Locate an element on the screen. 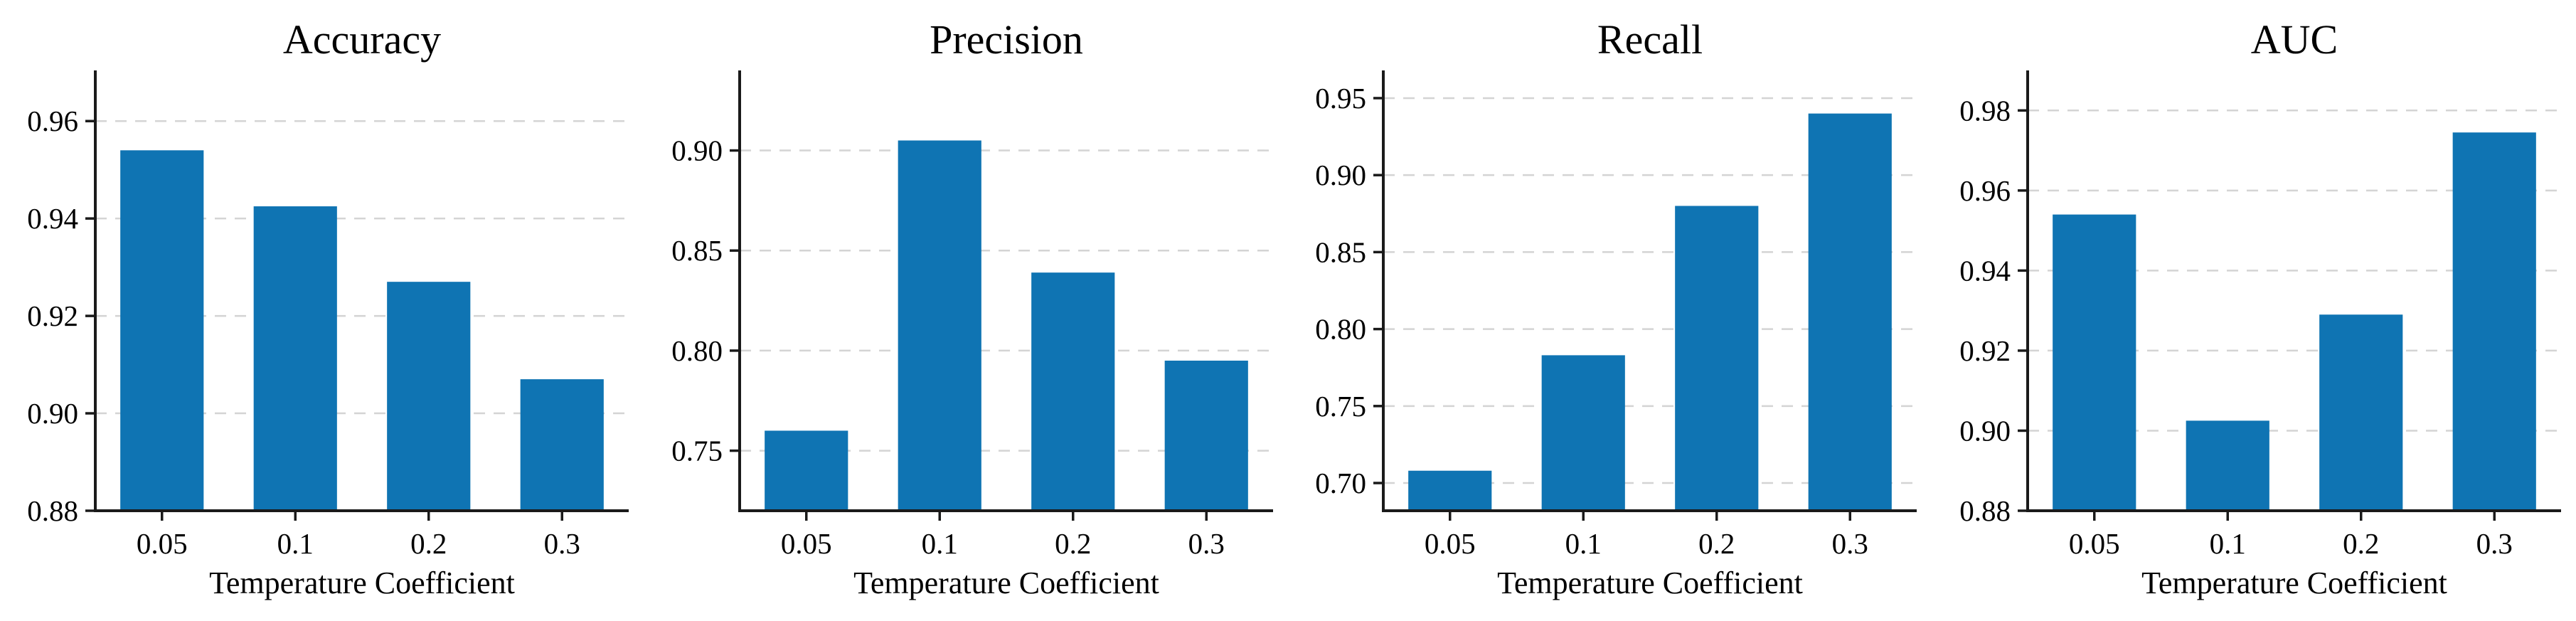 The width and height of the screenshot is (2576, 621). y-tick-label: 0.70 is located at coordinates (1340, 483).